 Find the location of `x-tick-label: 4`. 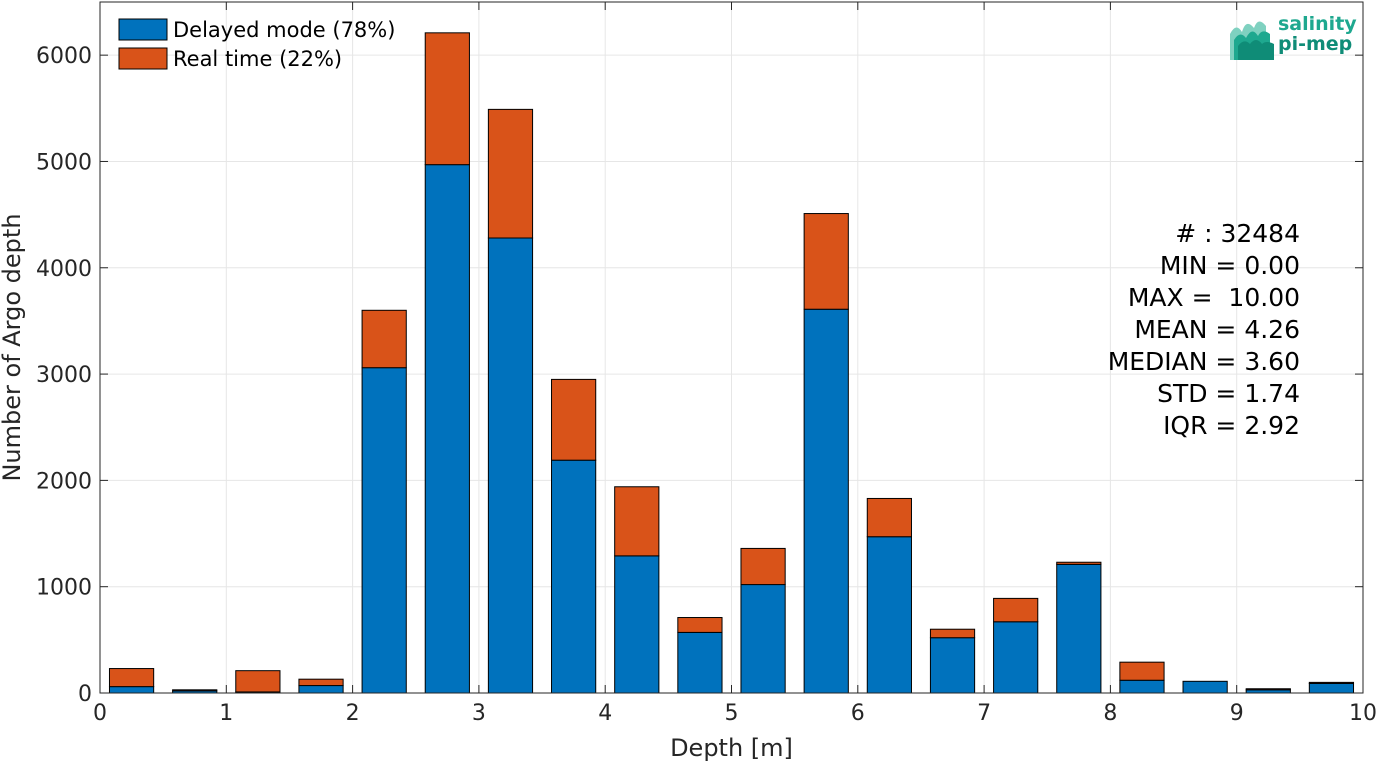

x-tick-label: 4 is located at coordinates (605, 713).